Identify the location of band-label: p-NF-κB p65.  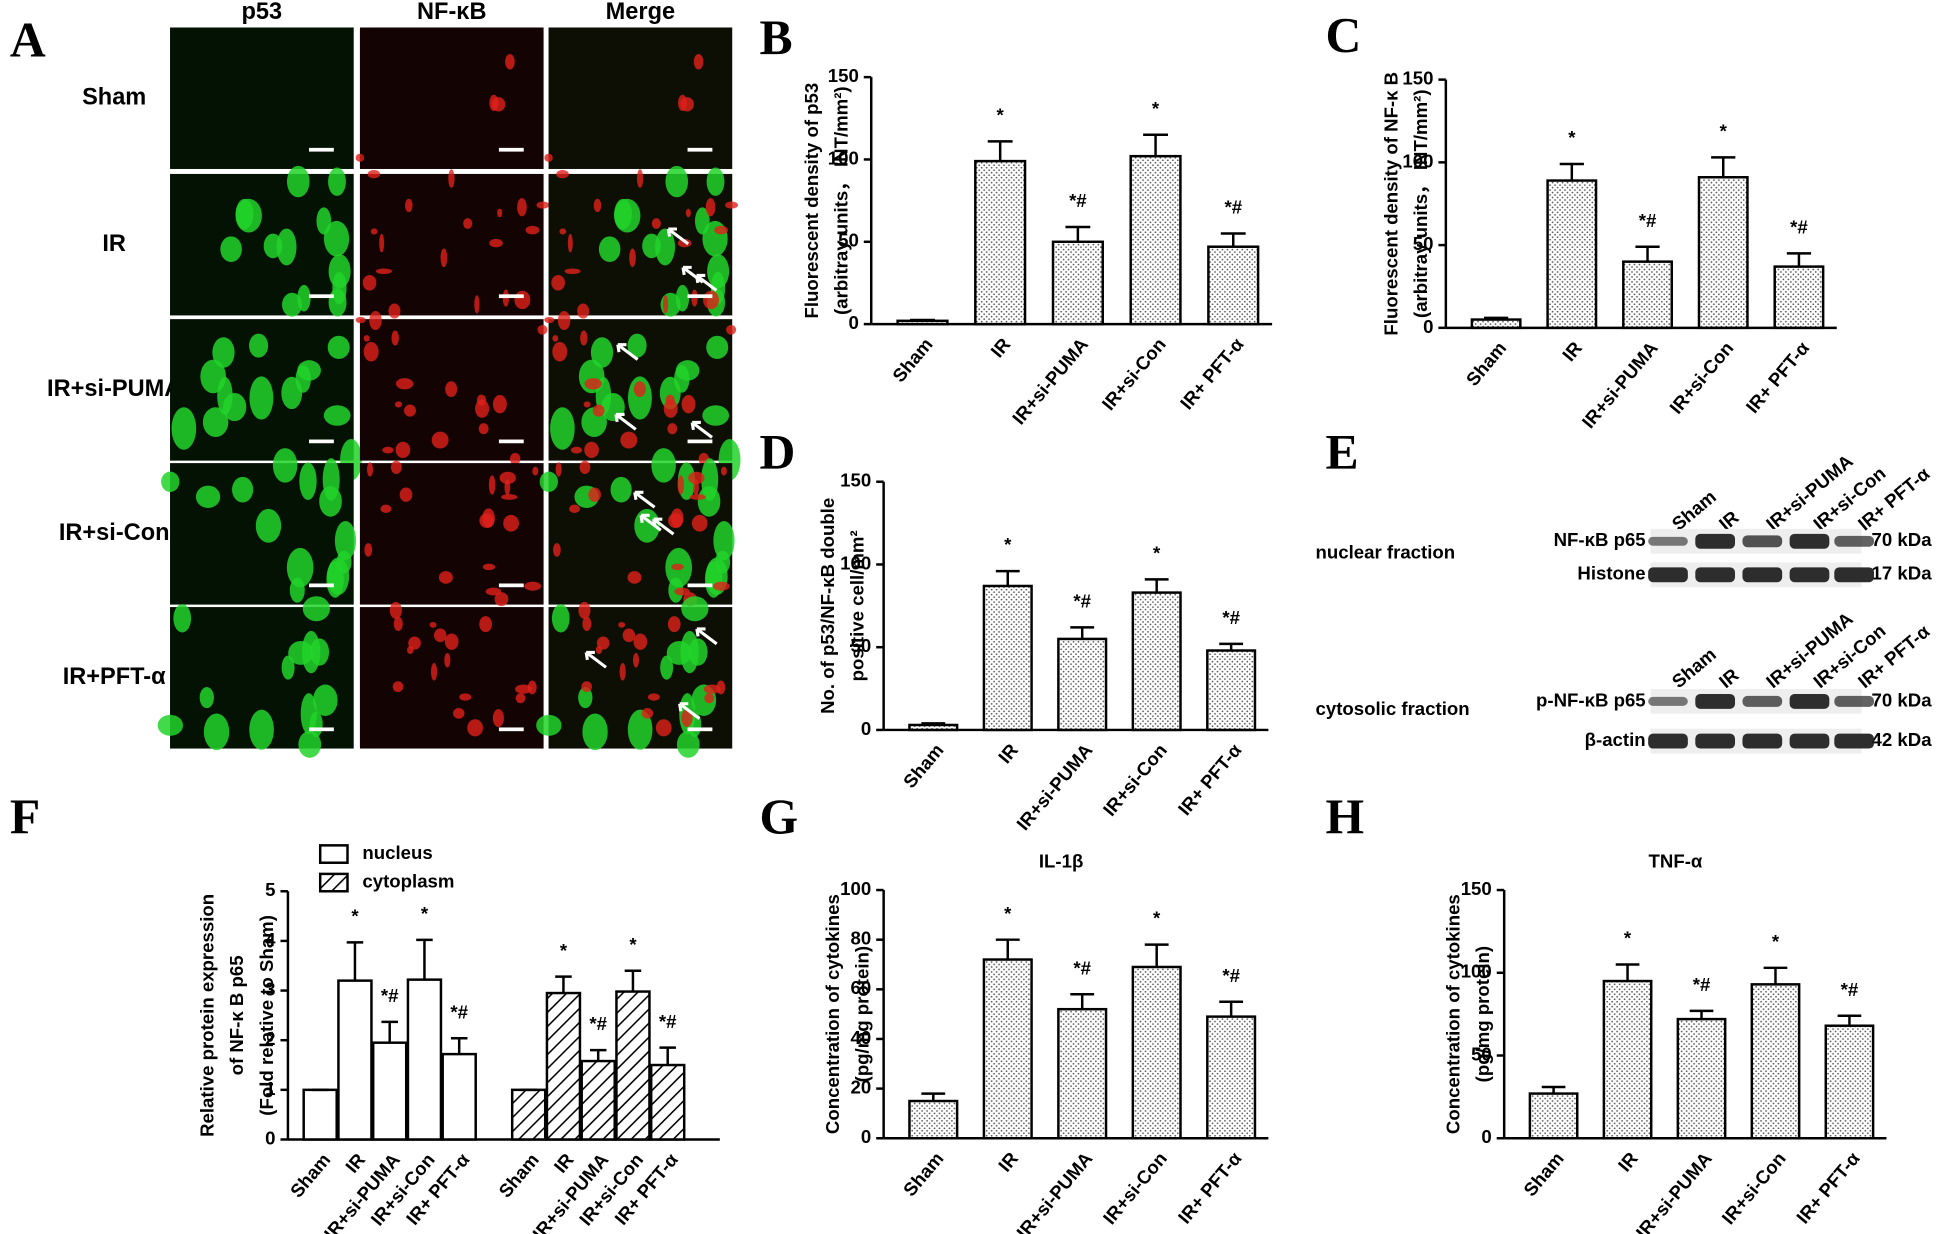
(1591, 699).